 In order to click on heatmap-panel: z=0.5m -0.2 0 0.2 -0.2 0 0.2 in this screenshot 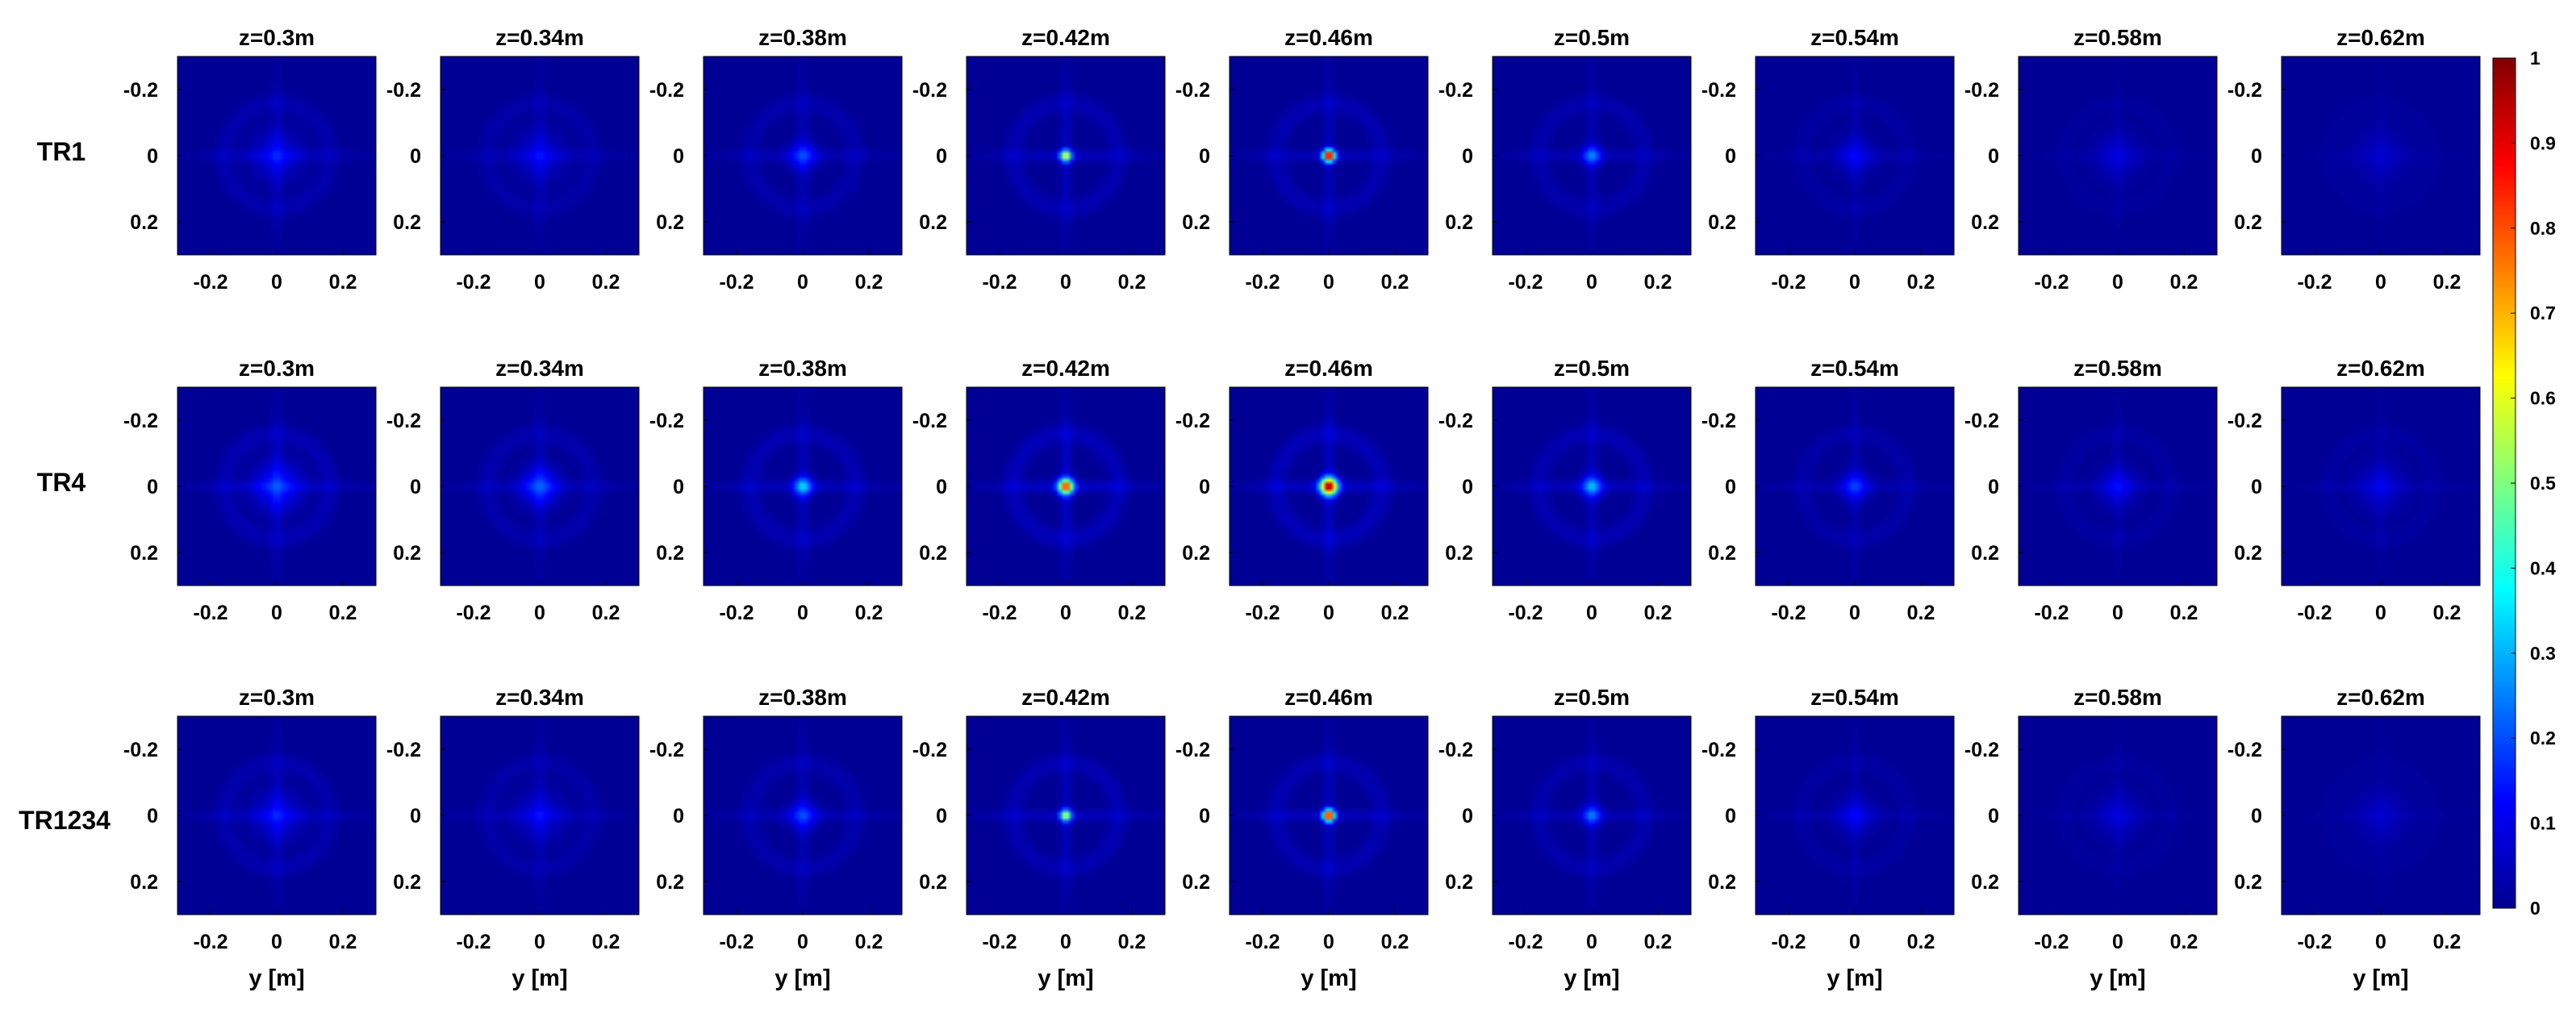, I will do `click(1565, 159)`.